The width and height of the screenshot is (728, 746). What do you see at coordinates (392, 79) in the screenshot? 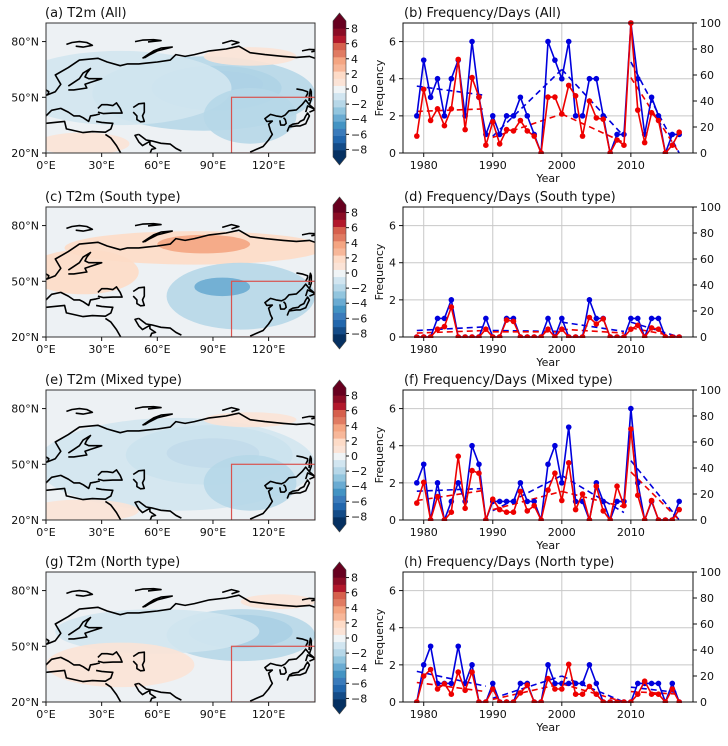
I see `y-tick-label: 4` at bounding box center [392, 79].